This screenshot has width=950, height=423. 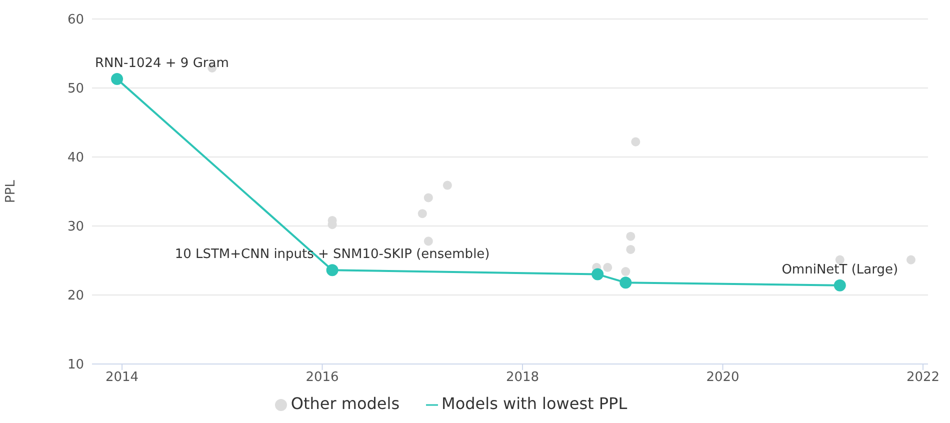 I want to click on annotation: RNN-1024 + 9 Gram, so click(x=162, y=64).